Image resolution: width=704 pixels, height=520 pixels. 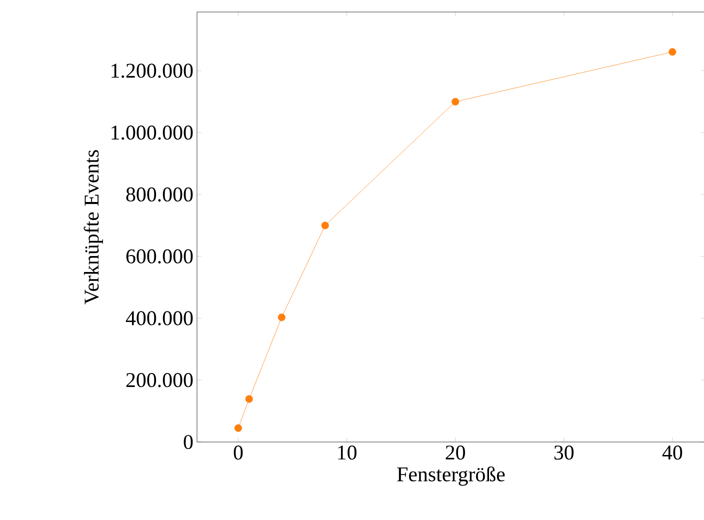 What do you see at coordinates (159, 318) in the screenshot?
I see `y-tick-label: 400.000` at bounding box center [159, 318].